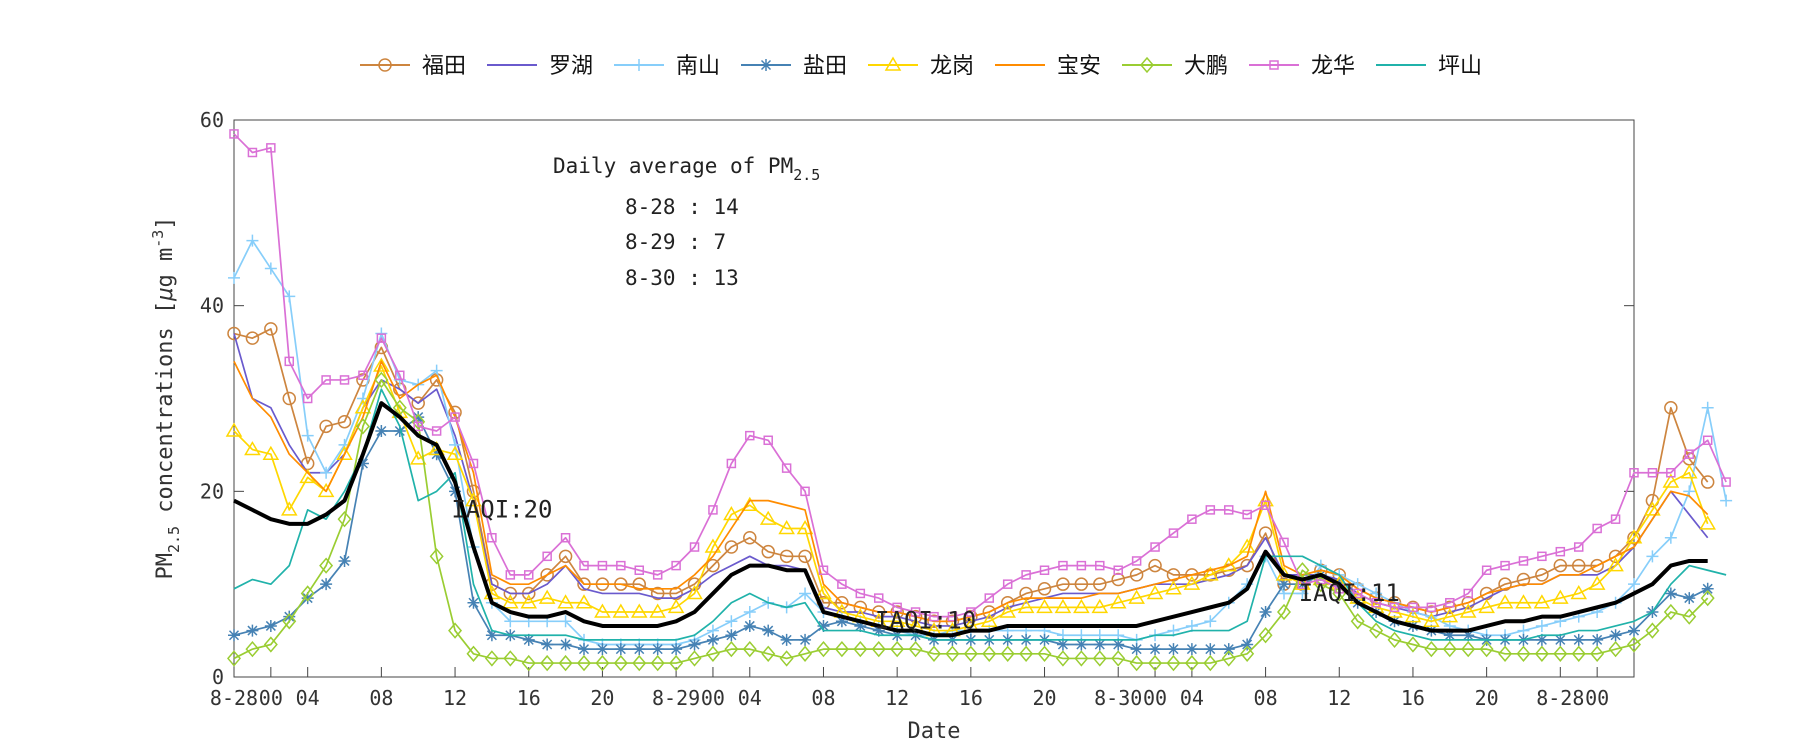  I want to click on y-axis-title-sub: 2.5, so click(174, 539).